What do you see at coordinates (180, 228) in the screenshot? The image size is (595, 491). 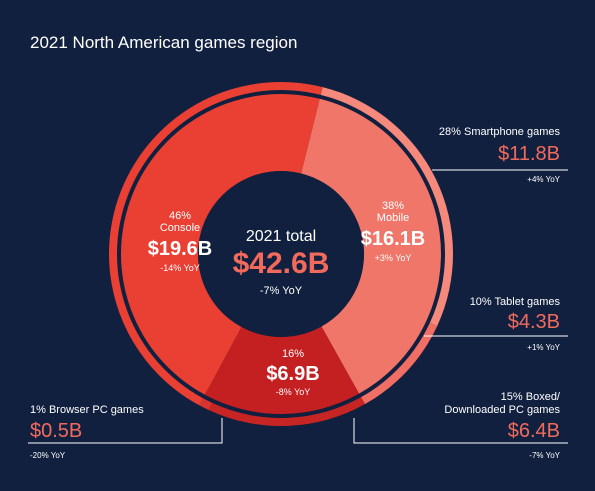 I see `console-name: Console` at bounding box center [180, 228].